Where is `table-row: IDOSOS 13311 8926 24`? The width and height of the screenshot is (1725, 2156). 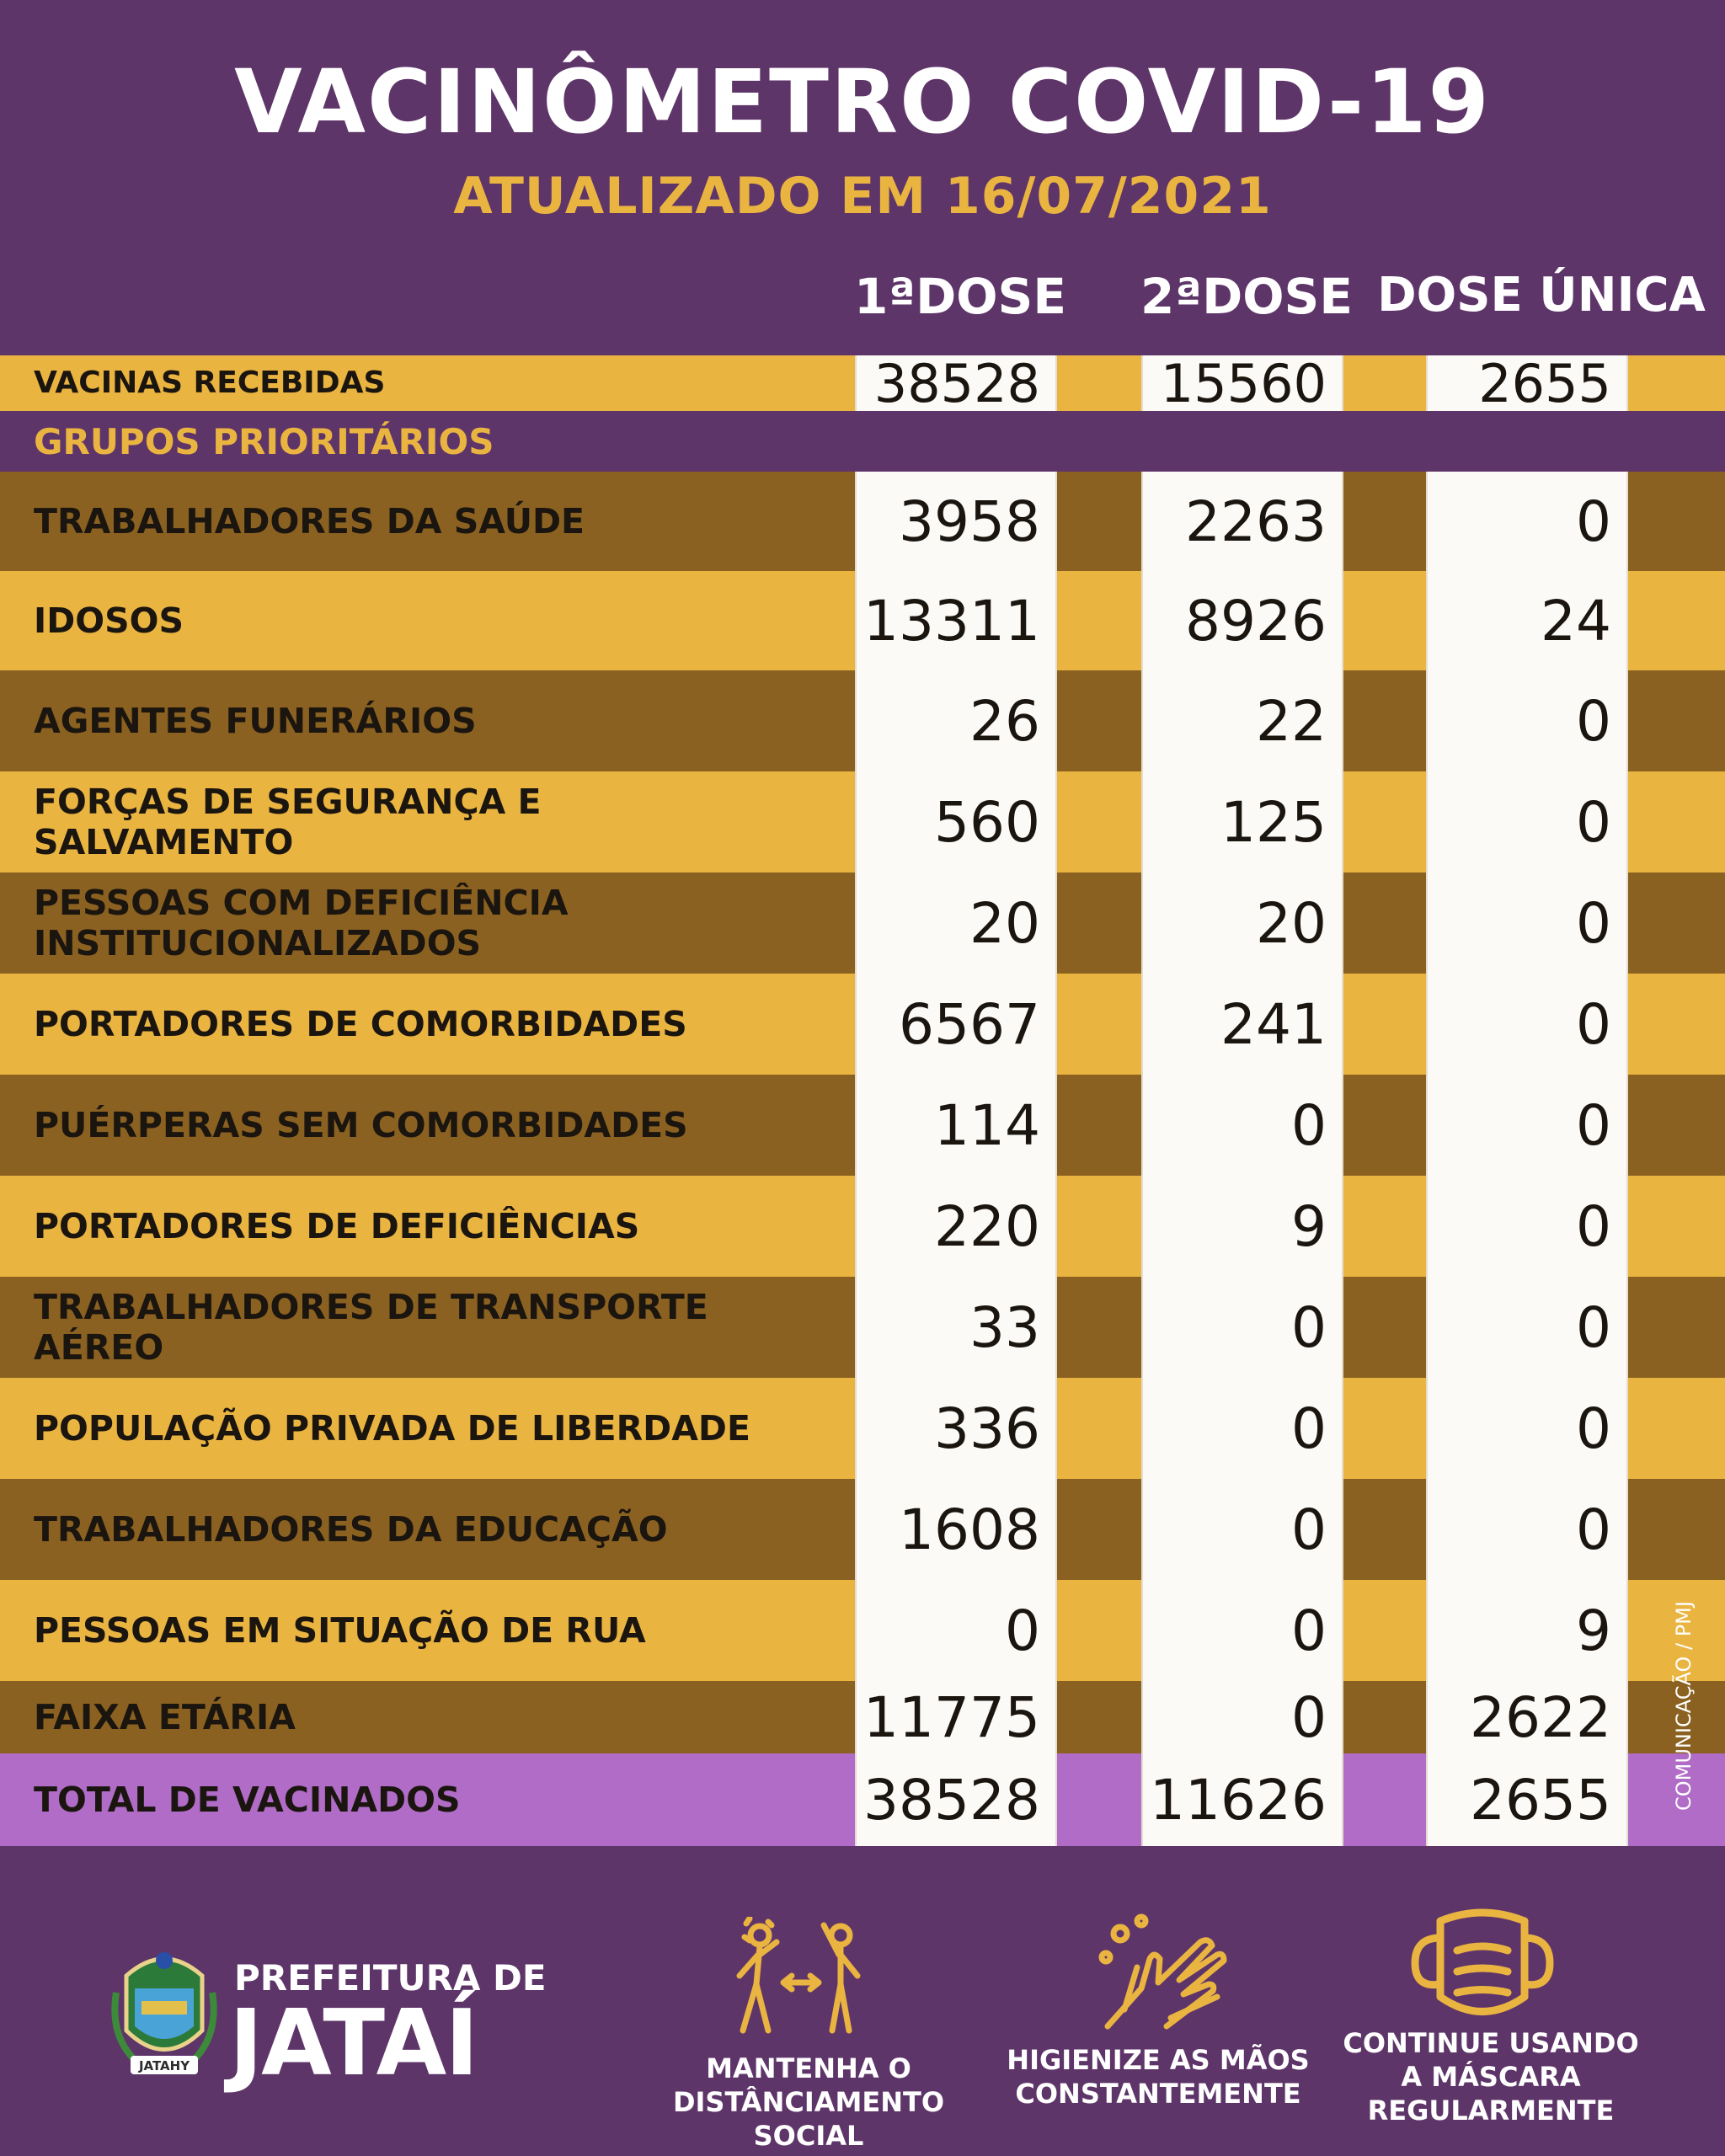 table-row: IDOSOS 13311 8926 24 is located at coordinates (862, 620).